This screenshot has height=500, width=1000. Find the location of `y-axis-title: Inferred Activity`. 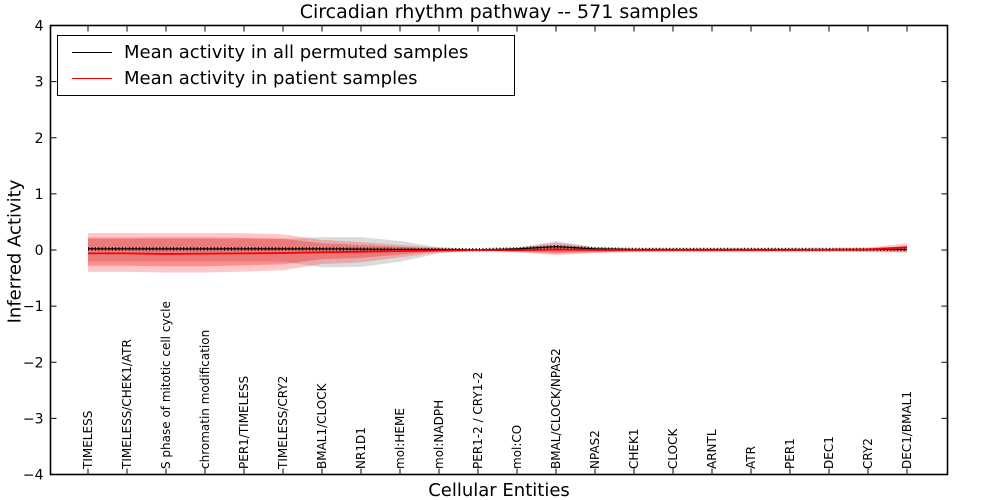

y-axis-title: Inferred Activity is located at coordinates (15, 251).